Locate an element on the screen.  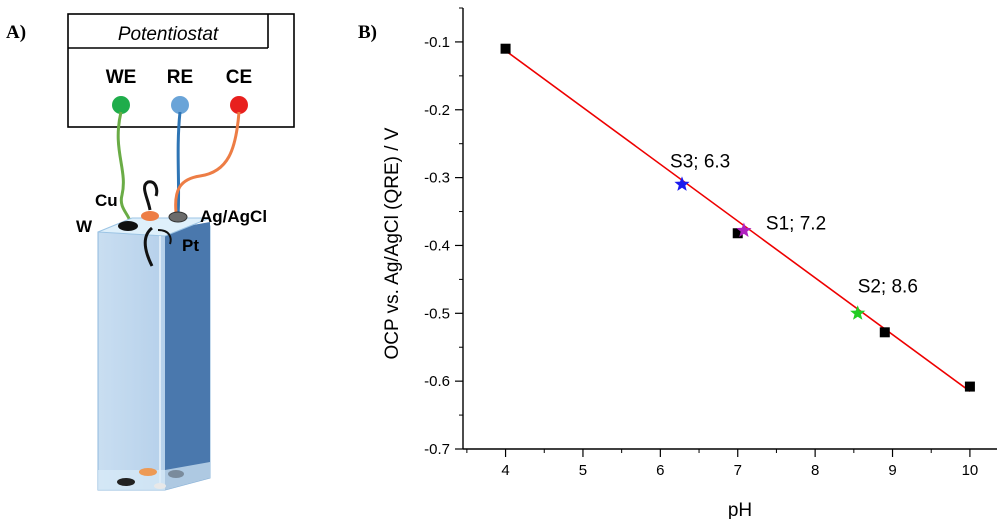
pt-wire-loop is located at coordinates (164, 237).